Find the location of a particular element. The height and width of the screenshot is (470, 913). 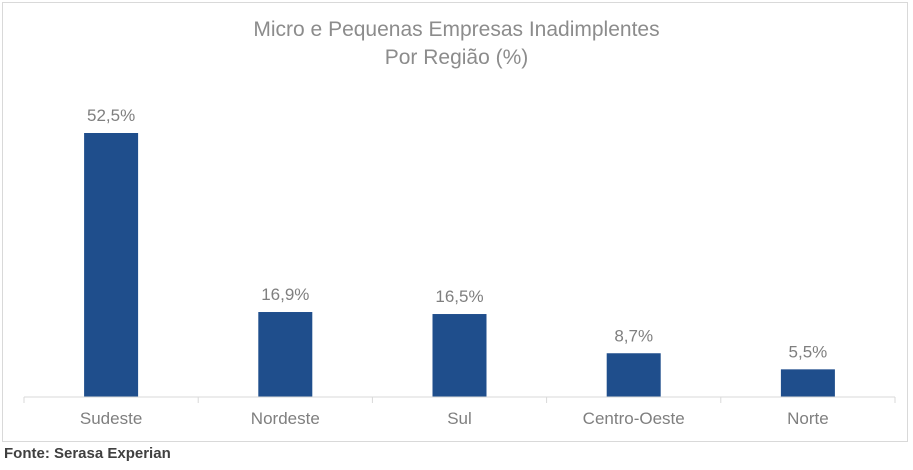

data-label: 8,7% is located at coordinates (633, 335).